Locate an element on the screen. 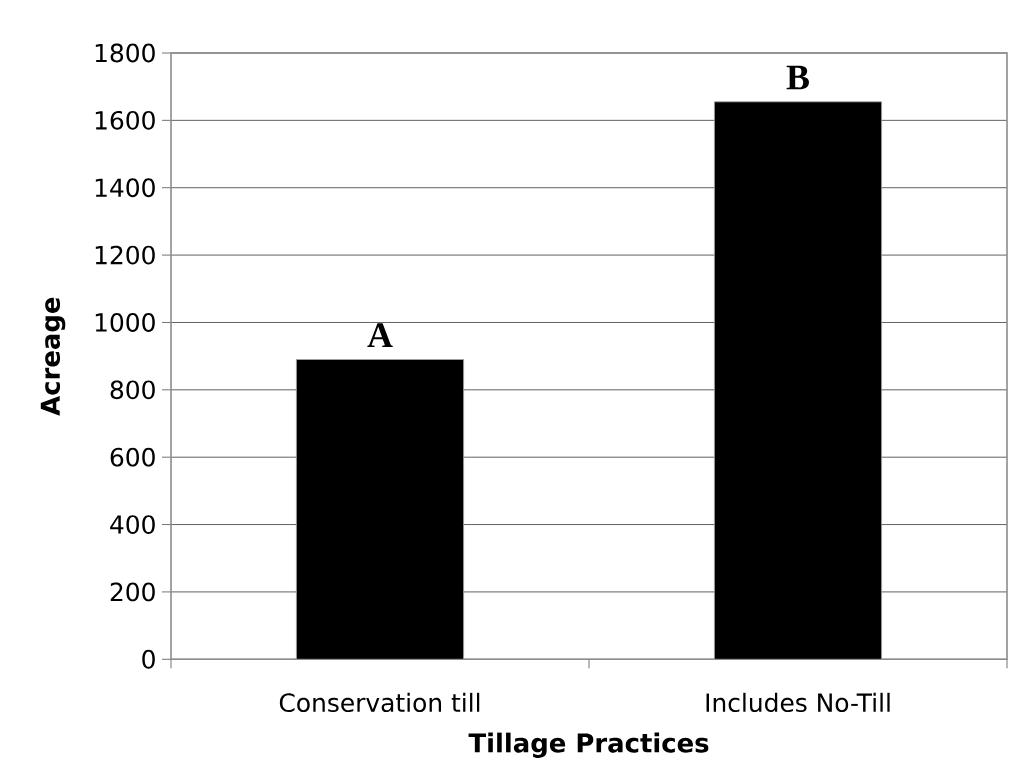  y-tick-label: 800 is located at coordinates (132, 390).